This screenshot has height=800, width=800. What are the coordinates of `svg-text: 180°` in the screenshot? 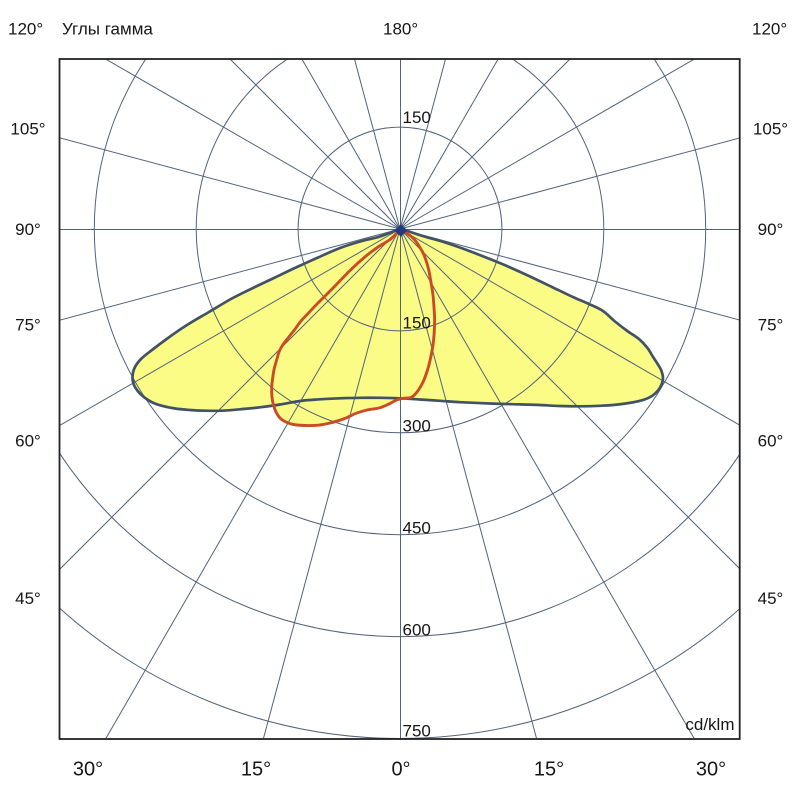 It's located at (400, 29).